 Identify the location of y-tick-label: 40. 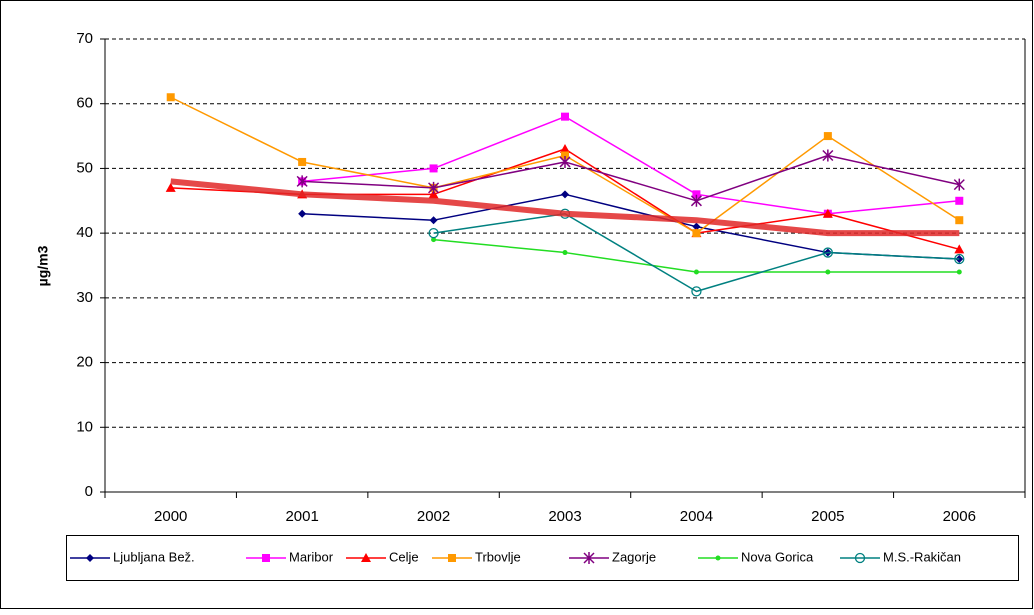
(84, 232).